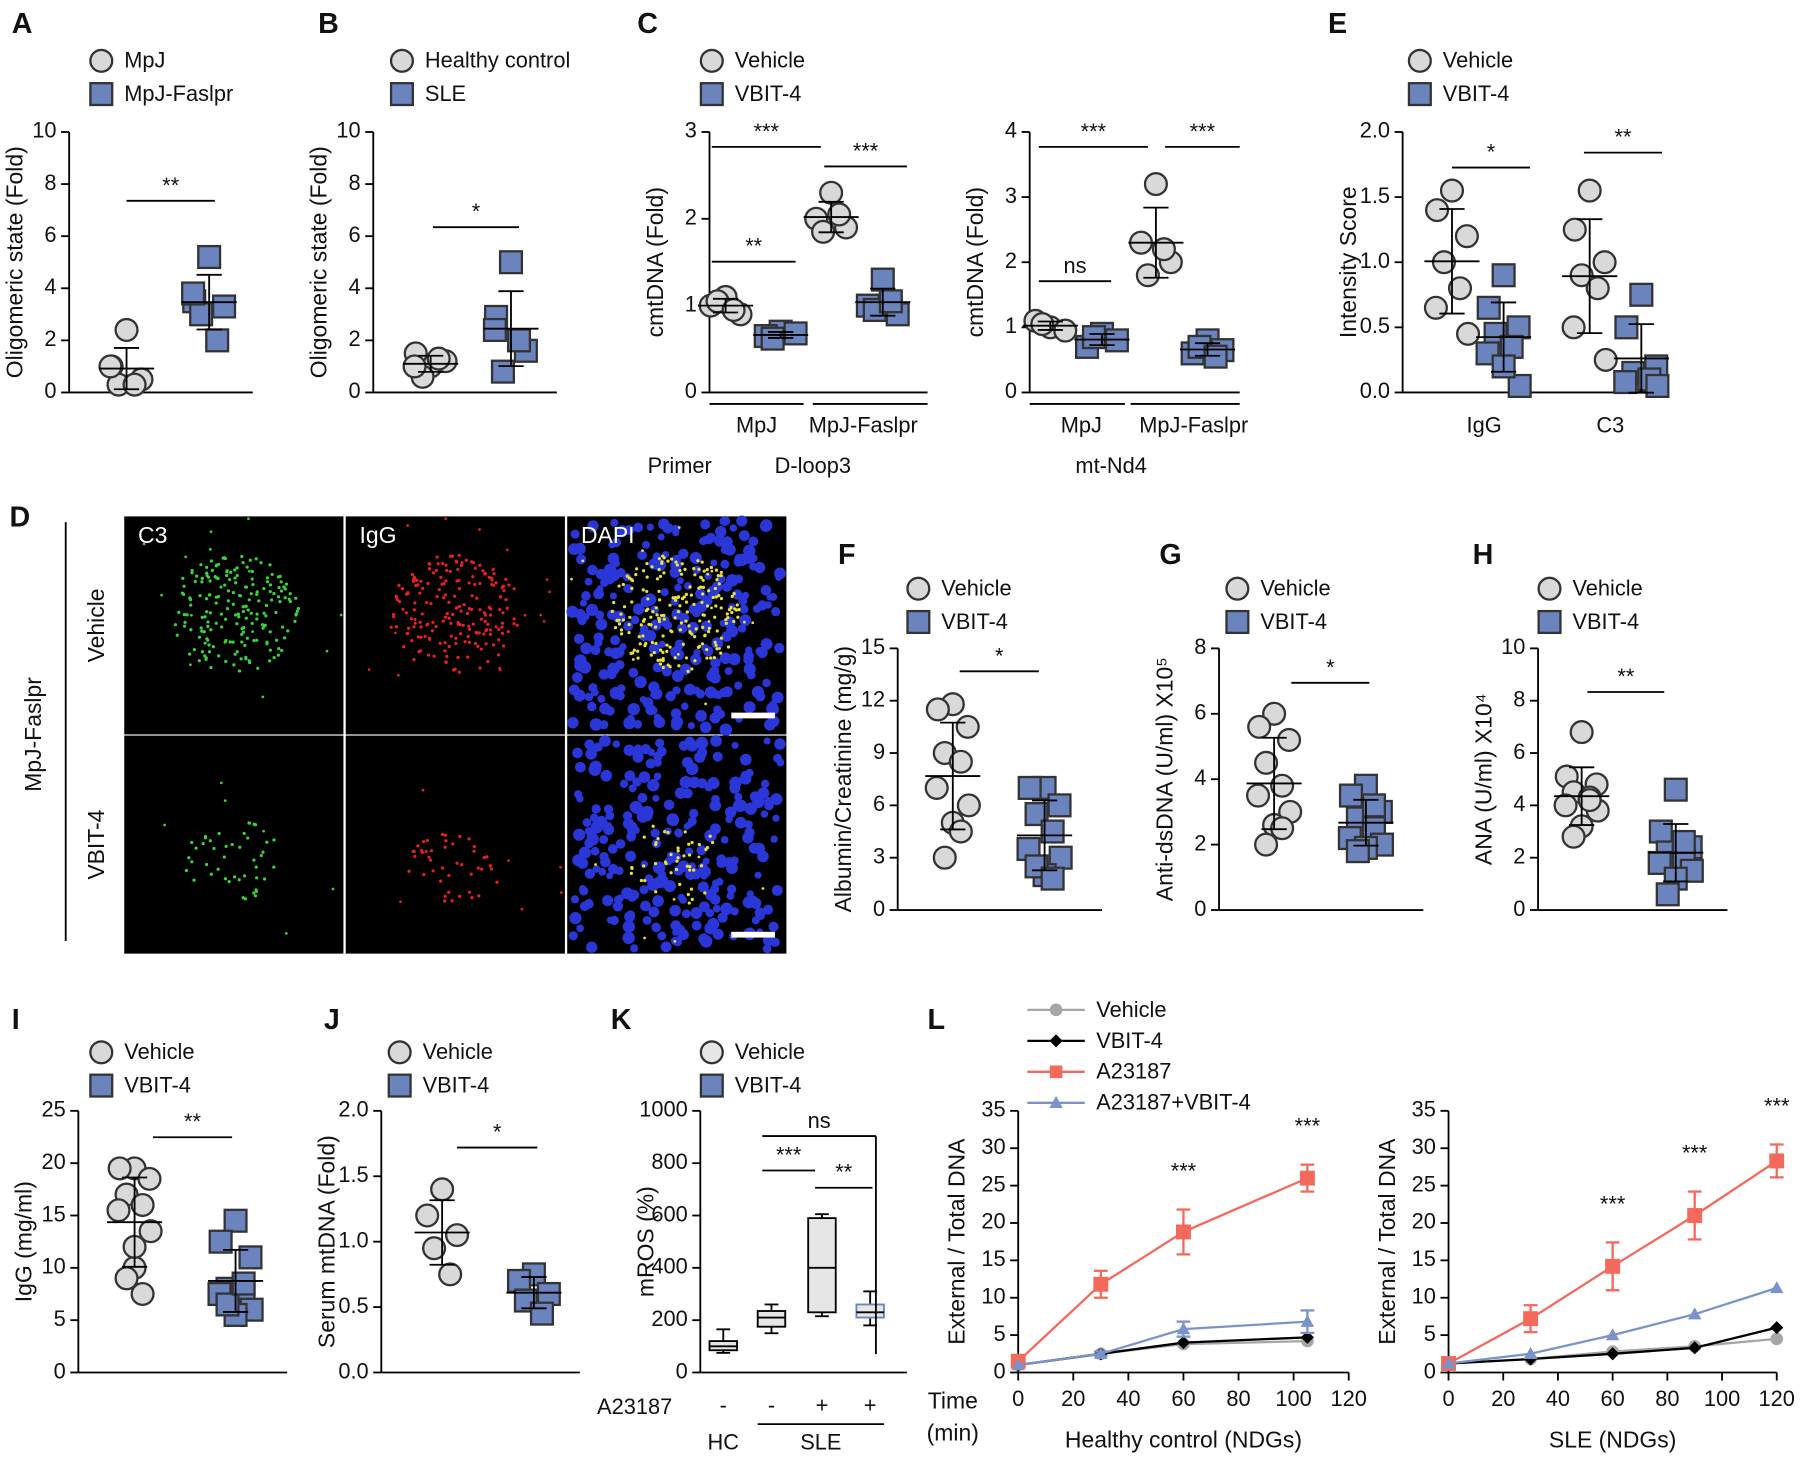 Image resolution: width=1800 pixels, height=1462 pixels. I want to click on row-label: A23187, so click(634, 1406).